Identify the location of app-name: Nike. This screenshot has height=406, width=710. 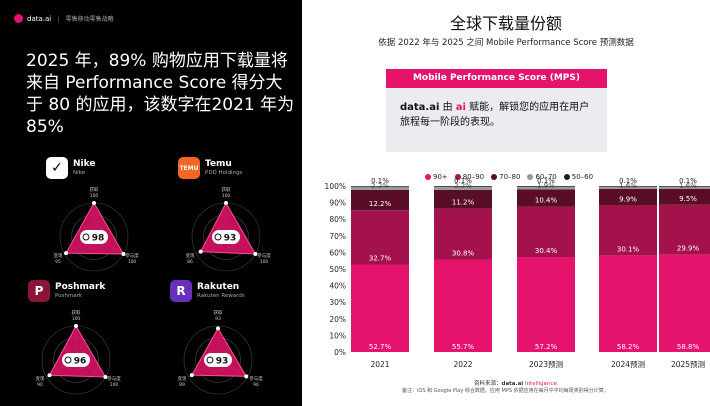
(84, 164).